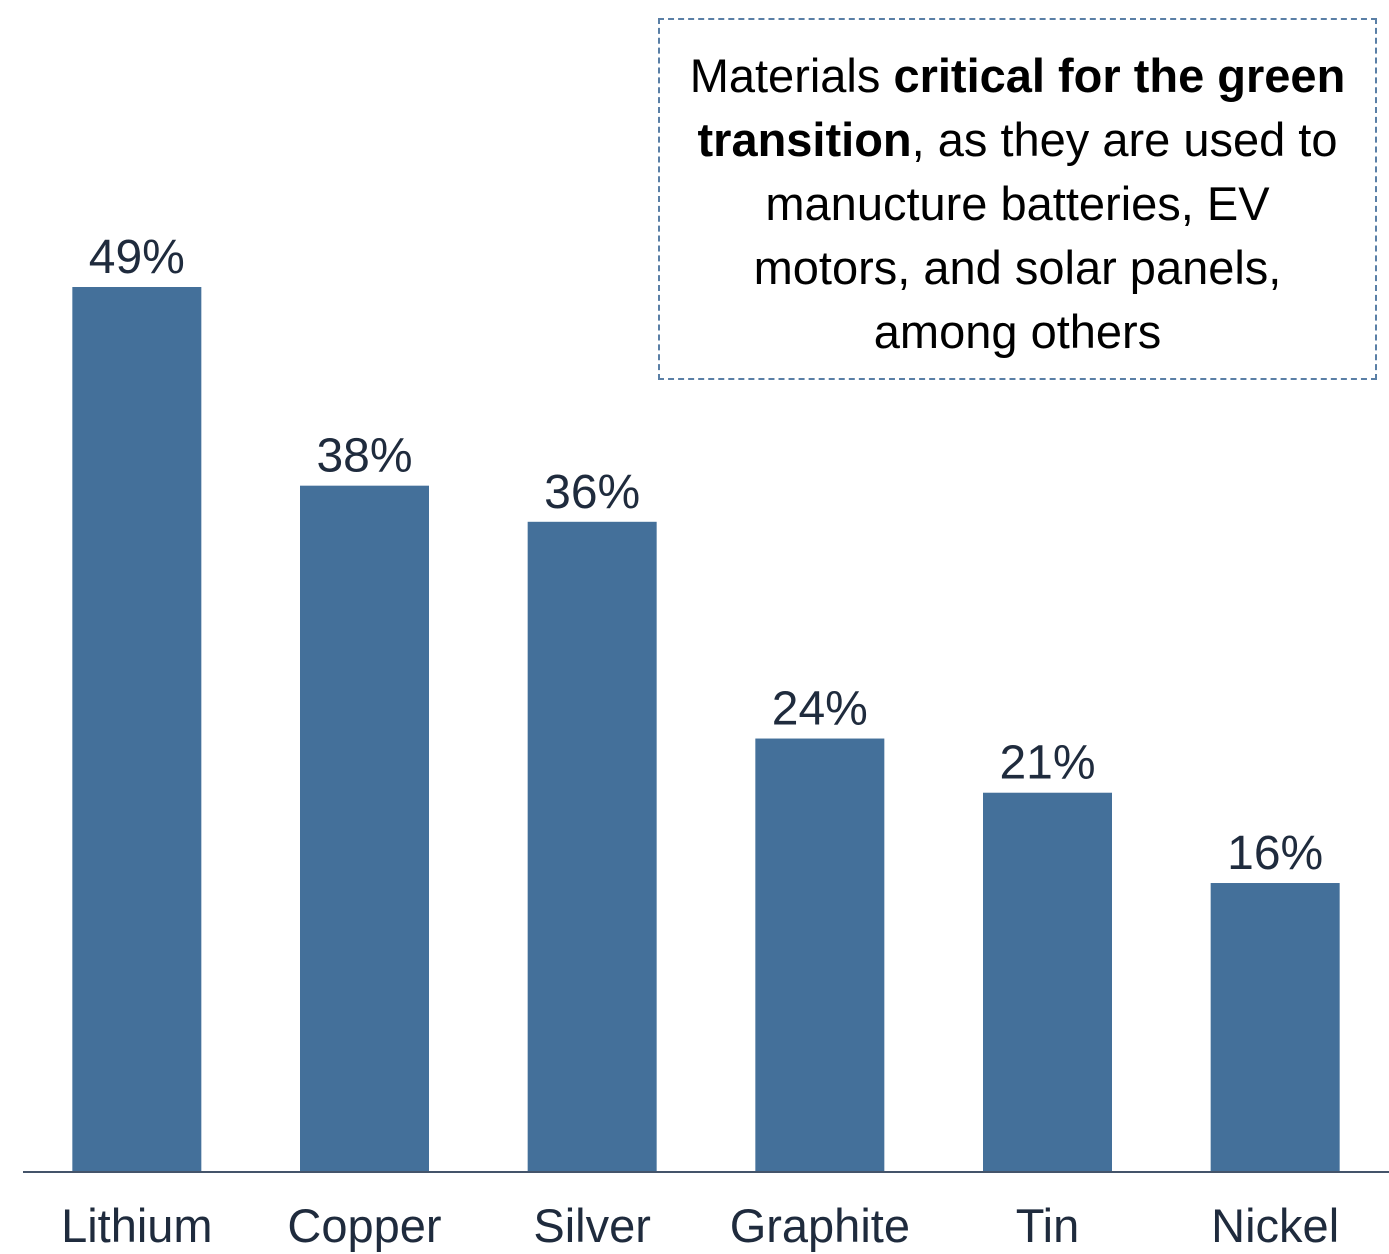 The width and height of the screenshot is (1389, 1254). What do you see at coordinates (137, 1225) in the screenshot?
I see `x-tick-label: Lithium` at bounding box center [137, 1225].